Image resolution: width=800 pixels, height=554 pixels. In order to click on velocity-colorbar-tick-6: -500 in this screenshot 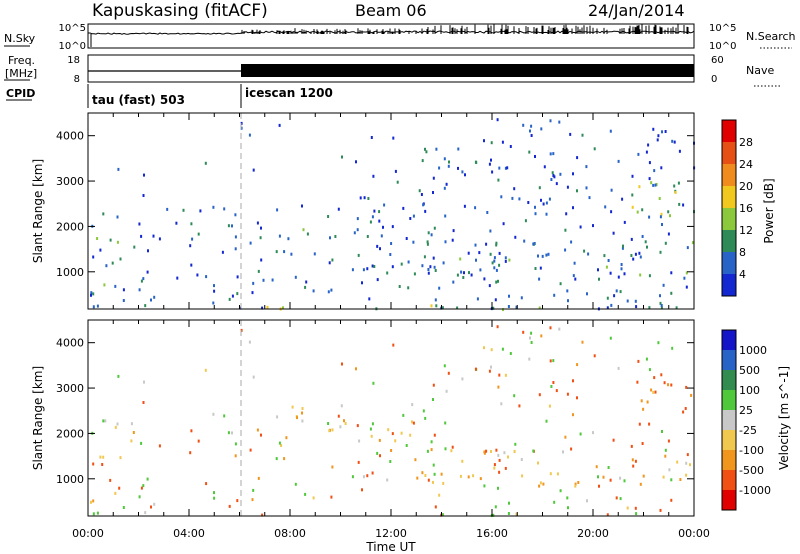, I will do `click(751, 470)`.